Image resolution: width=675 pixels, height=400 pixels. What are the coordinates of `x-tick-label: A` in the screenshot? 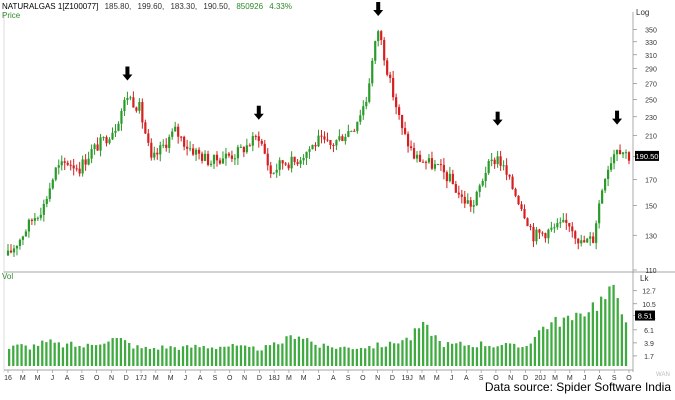 It's located at (466, 378).